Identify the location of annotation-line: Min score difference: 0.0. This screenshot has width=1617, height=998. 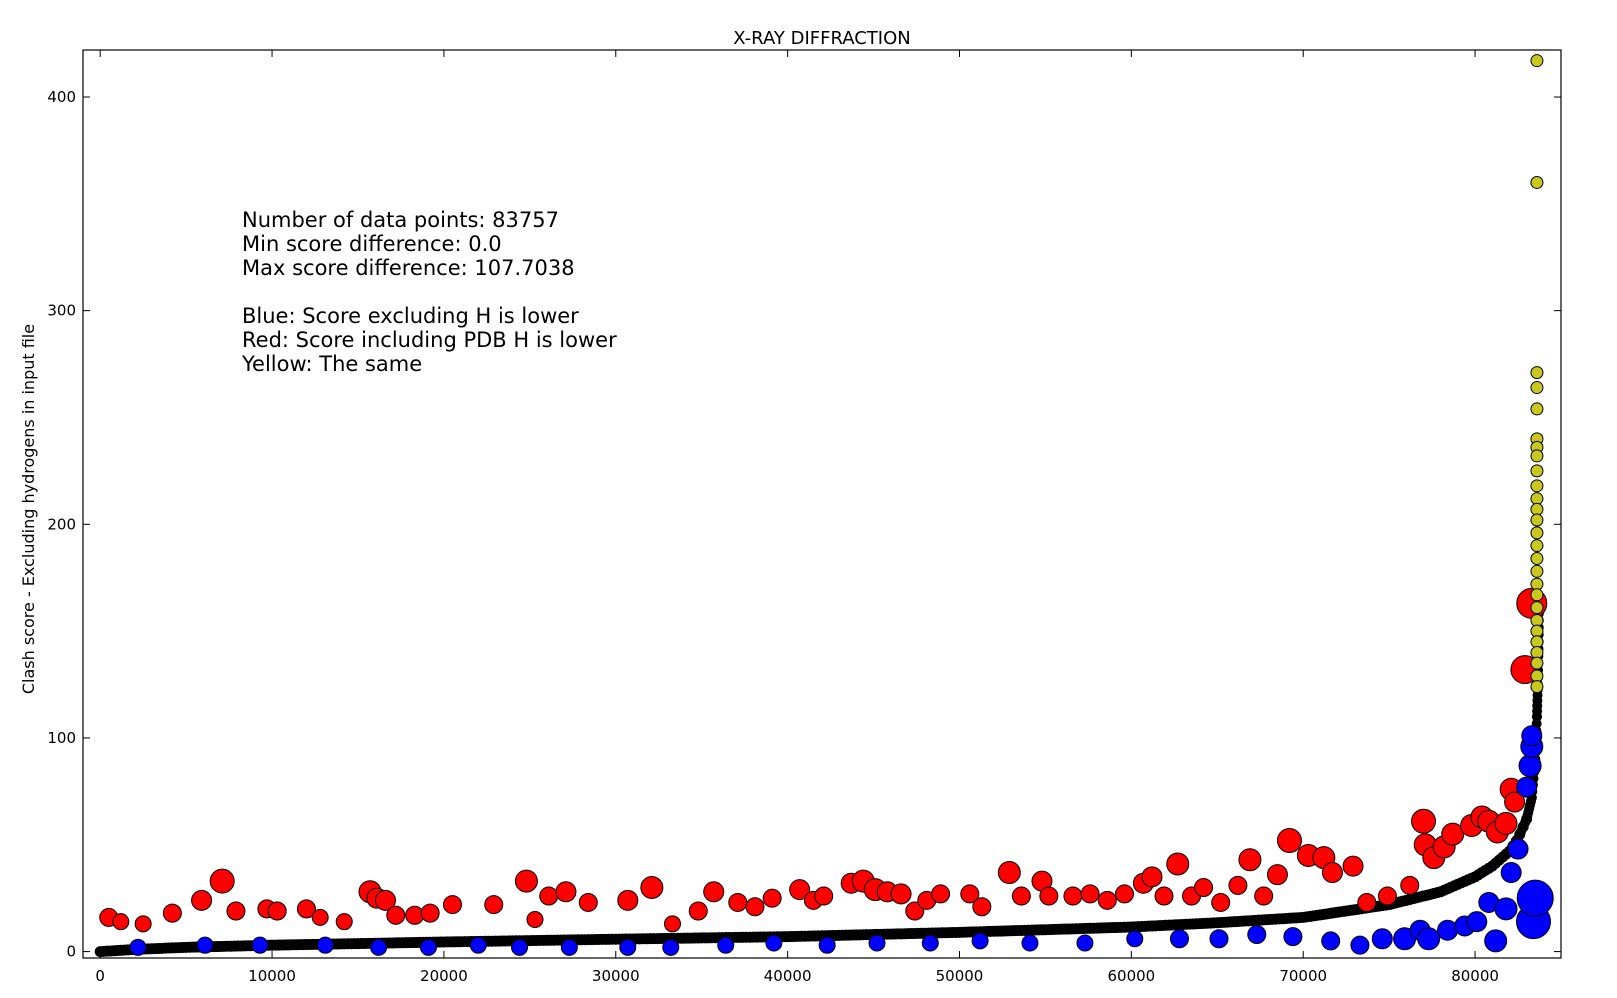
(372, 244).